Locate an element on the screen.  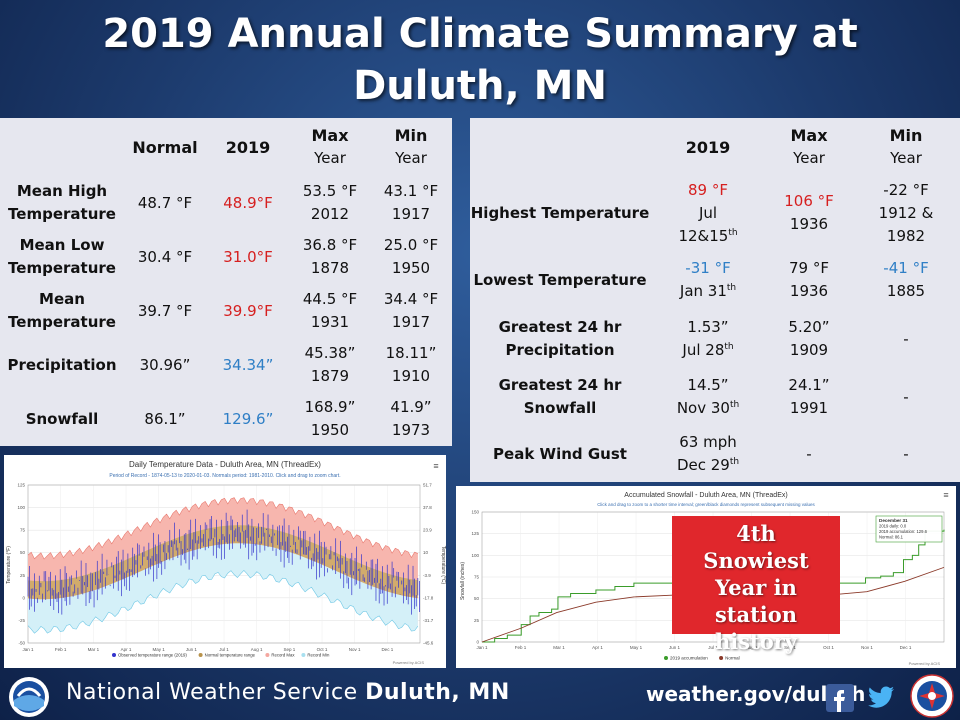
row-label: Temperature is located at coordinates (62, 268).